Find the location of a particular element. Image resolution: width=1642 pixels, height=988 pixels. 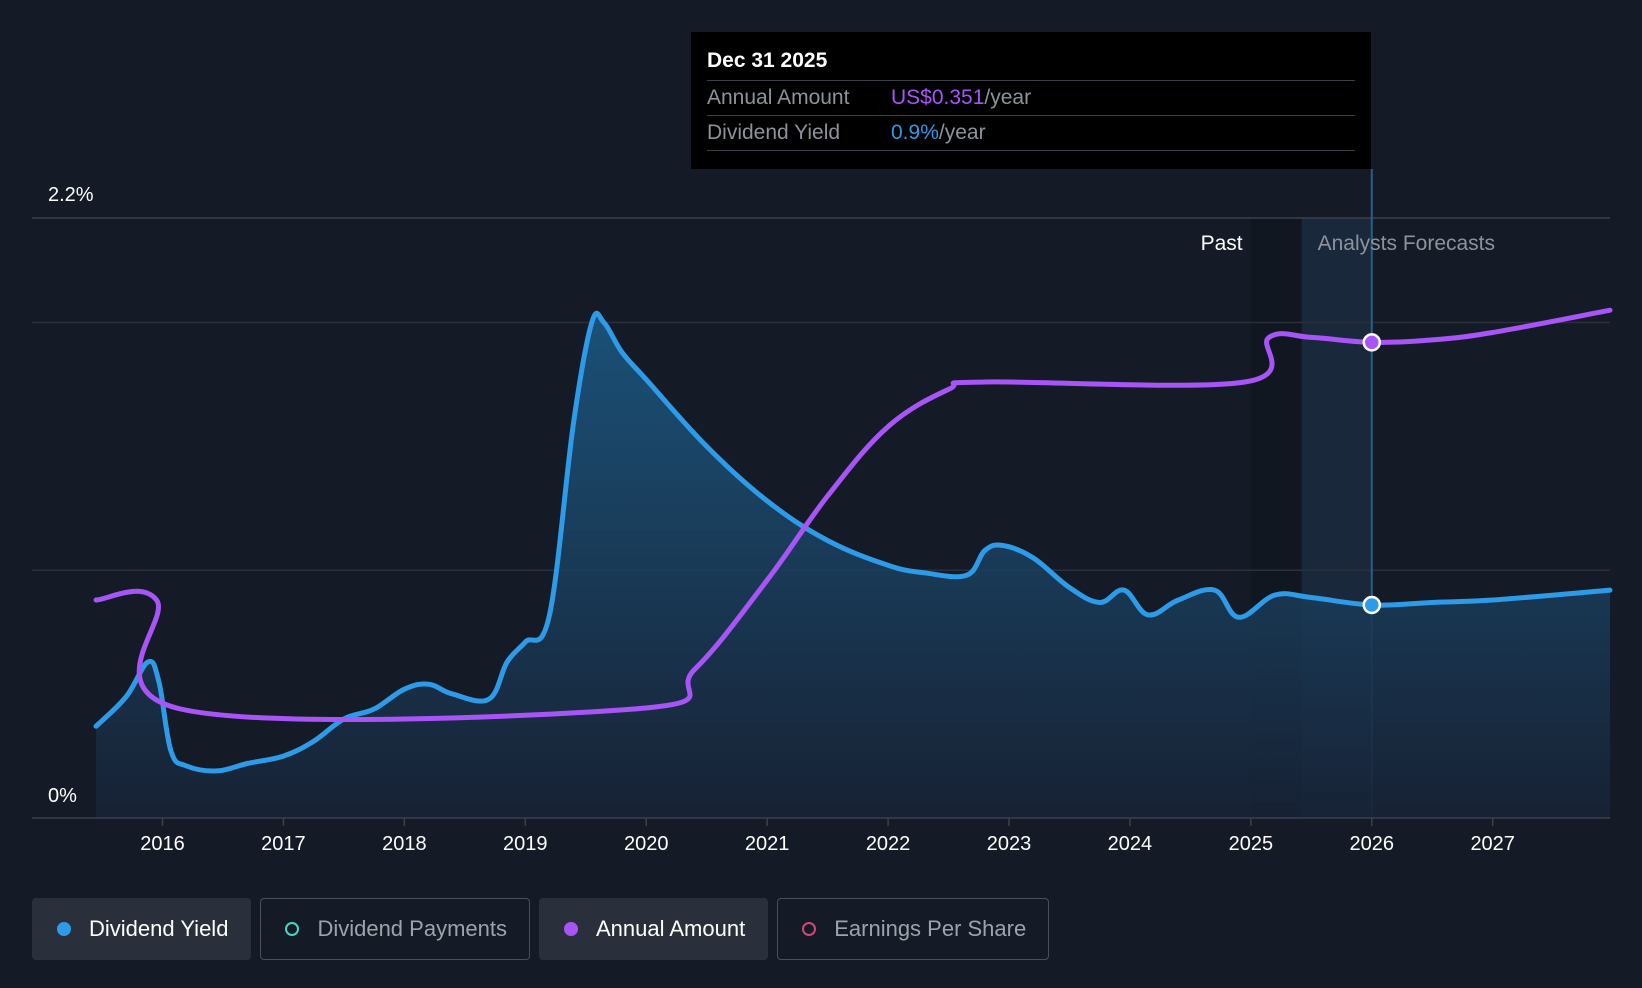

analysts-forecasts-label: Analysts Forecasts is located at coordinates (1406, 243).